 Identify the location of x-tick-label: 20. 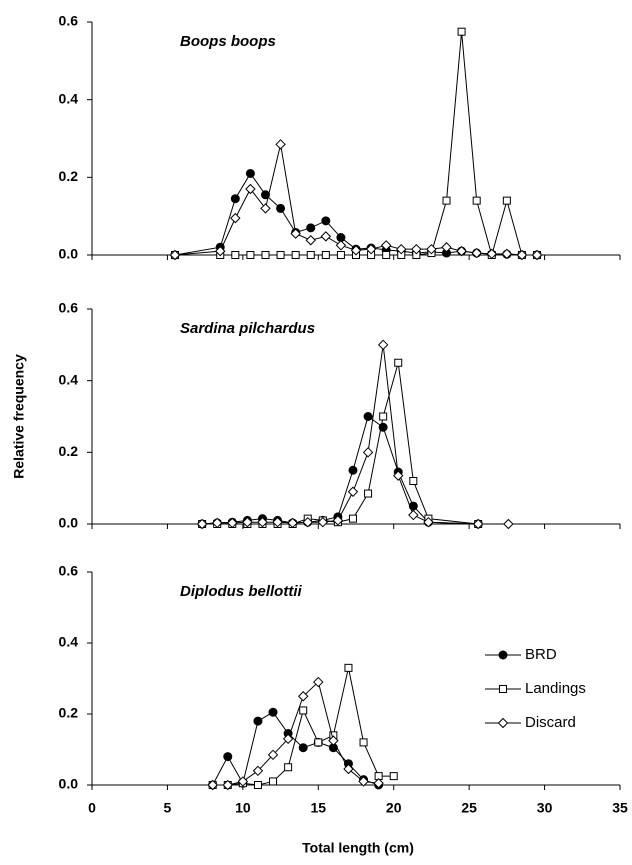
(394, 808).